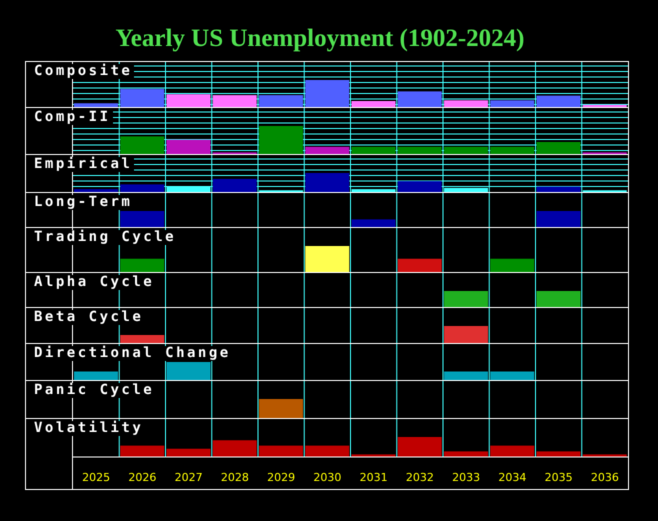 The height and width of the screenshot is (521, 658). I want to click on x-tick-label: 2033, so click(466, 477).